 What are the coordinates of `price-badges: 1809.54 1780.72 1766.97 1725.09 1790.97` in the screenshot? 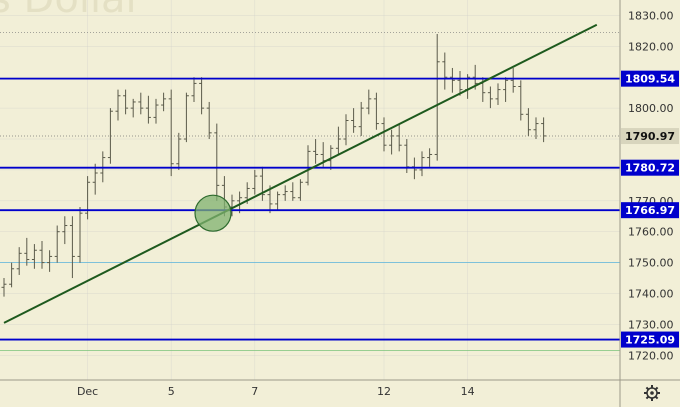 It's located at (650, 209).